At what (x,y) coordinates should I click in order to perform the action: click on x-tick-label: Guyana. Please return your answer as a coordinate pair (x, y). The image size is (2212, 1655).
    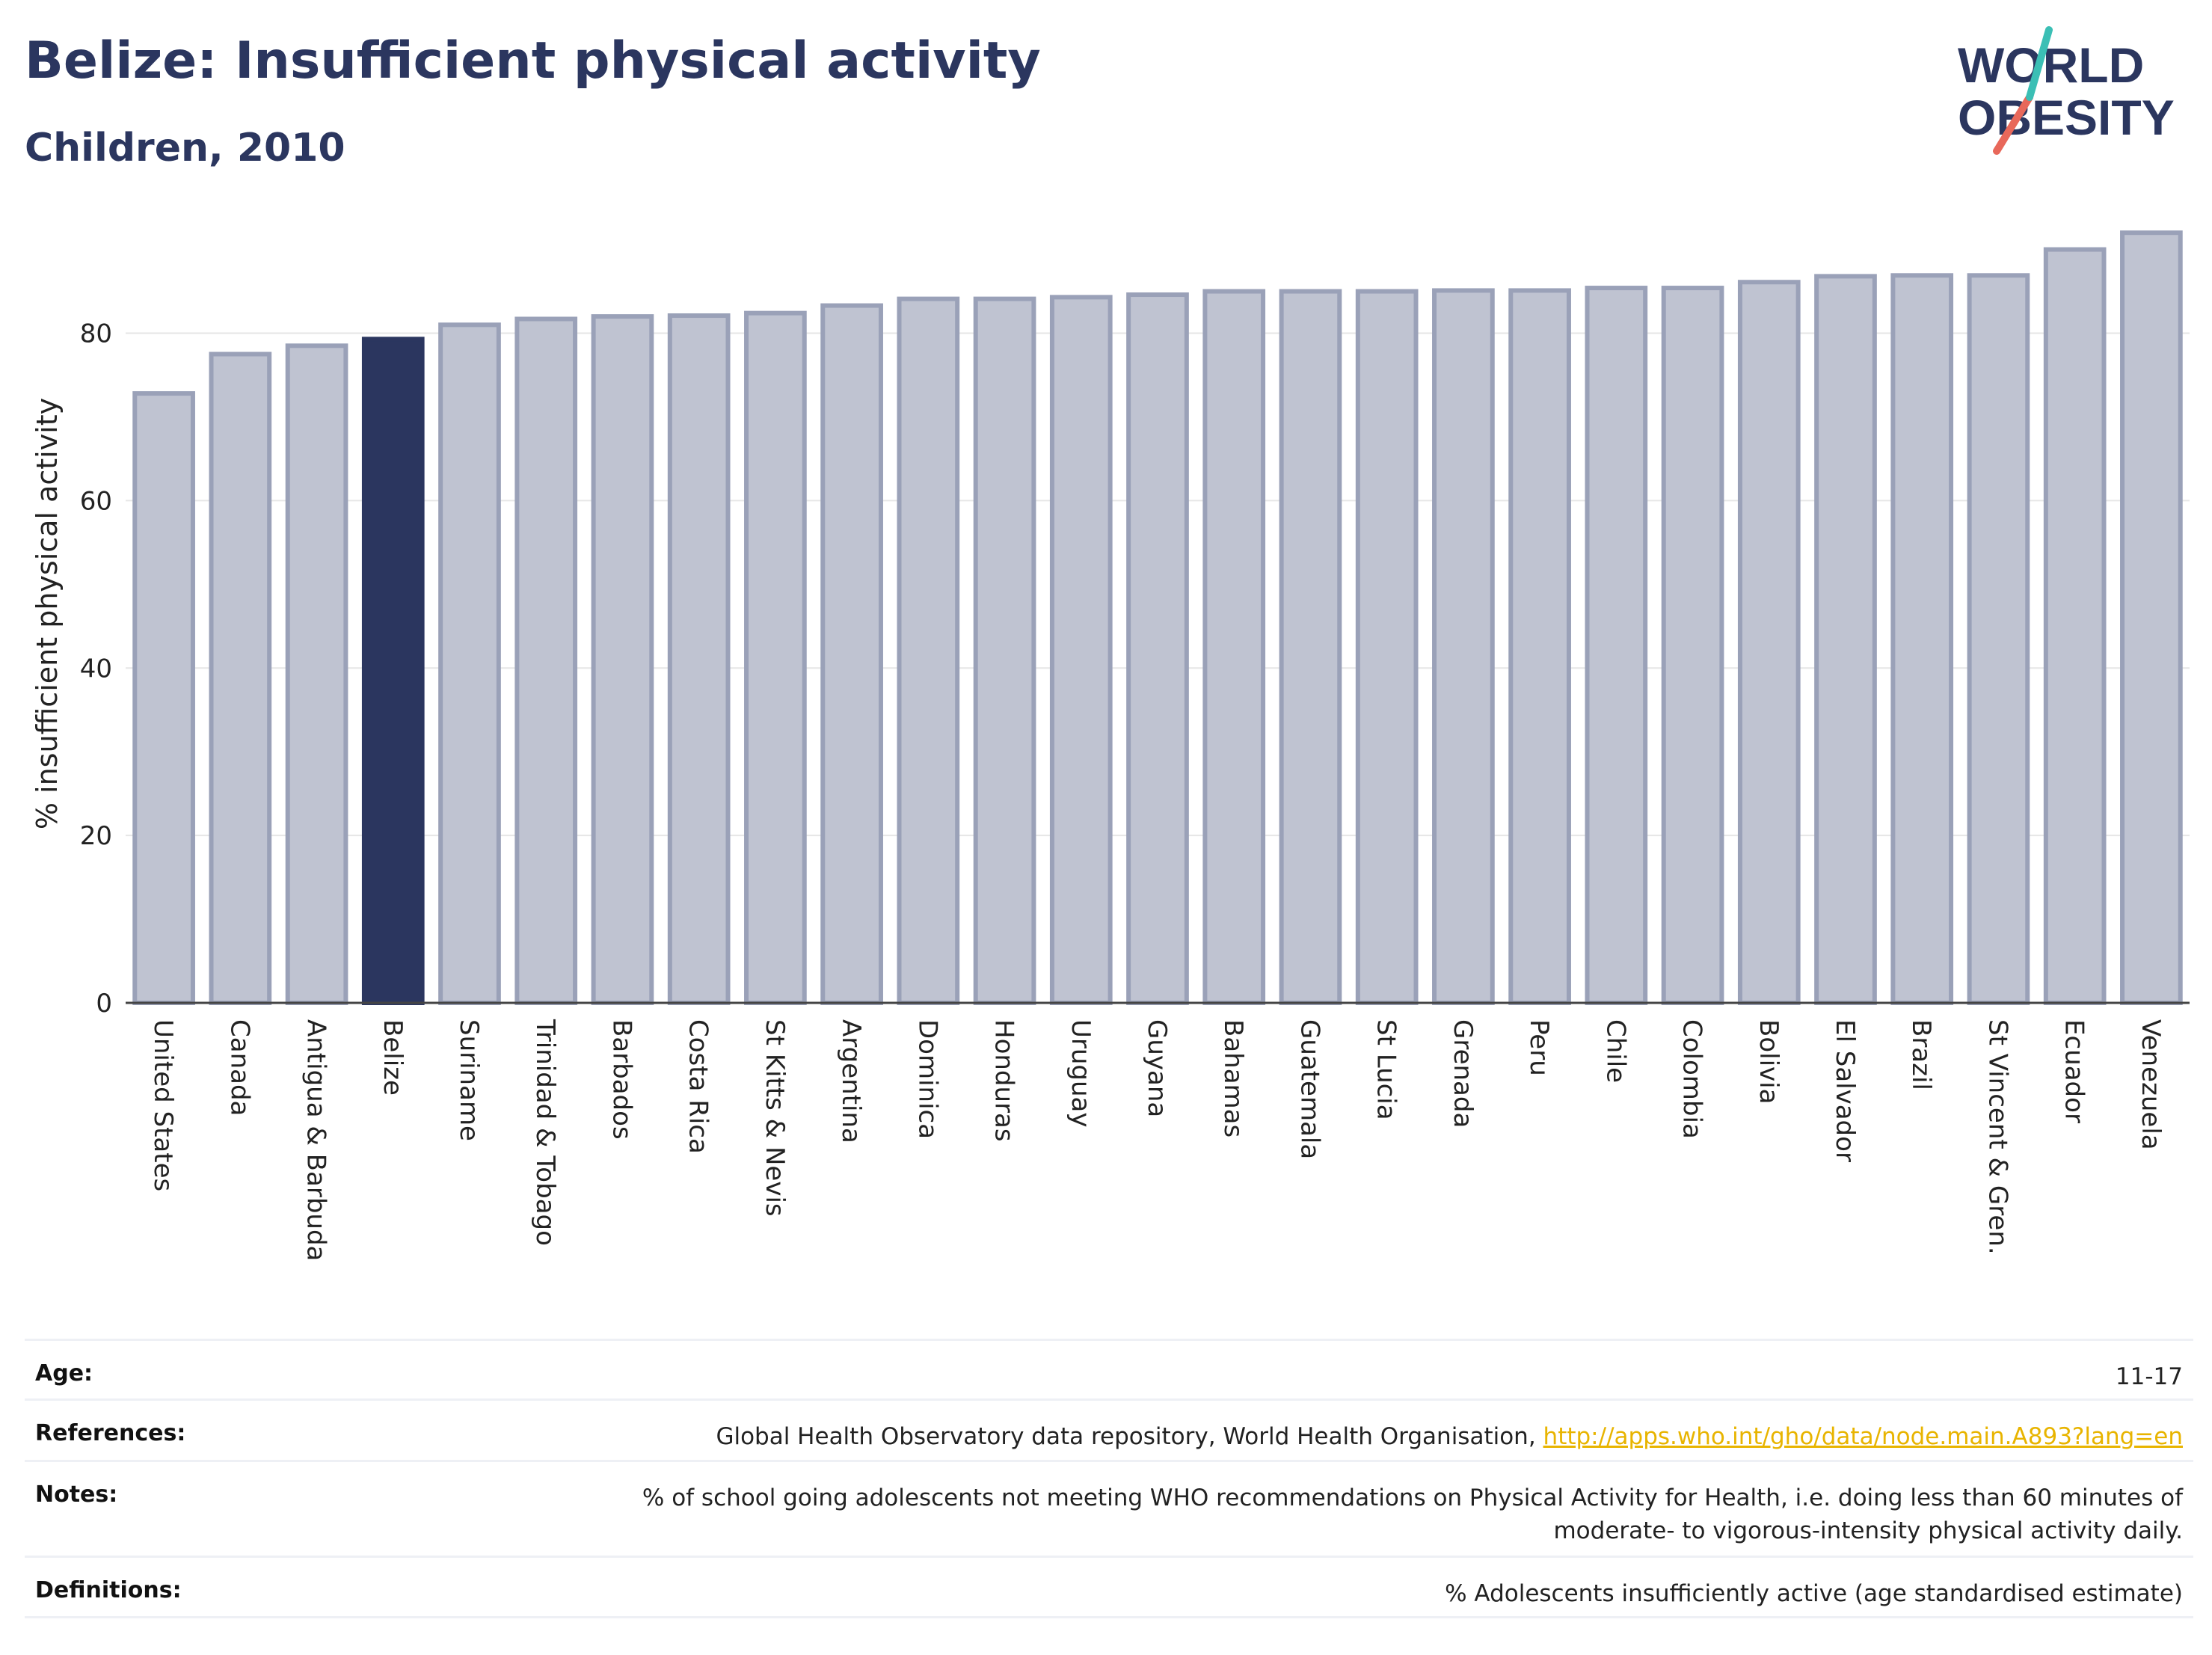
    Looking at the image, I should click on (1157, 1068).